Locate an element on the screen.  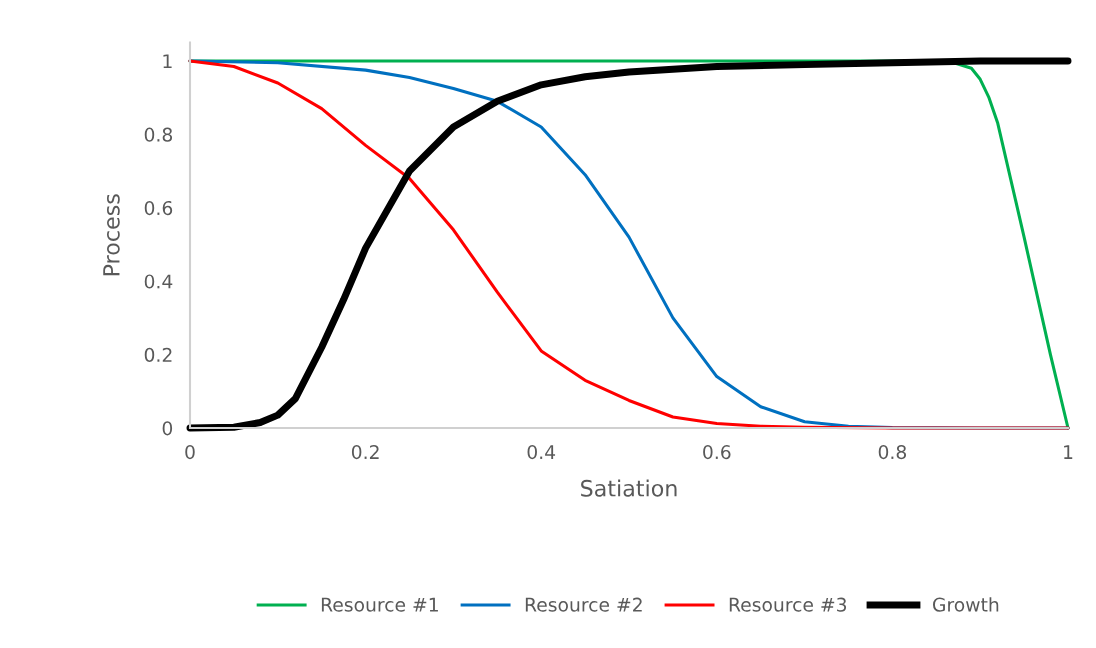
legend-label: Resource #1 is located at coordinates (379, 604).